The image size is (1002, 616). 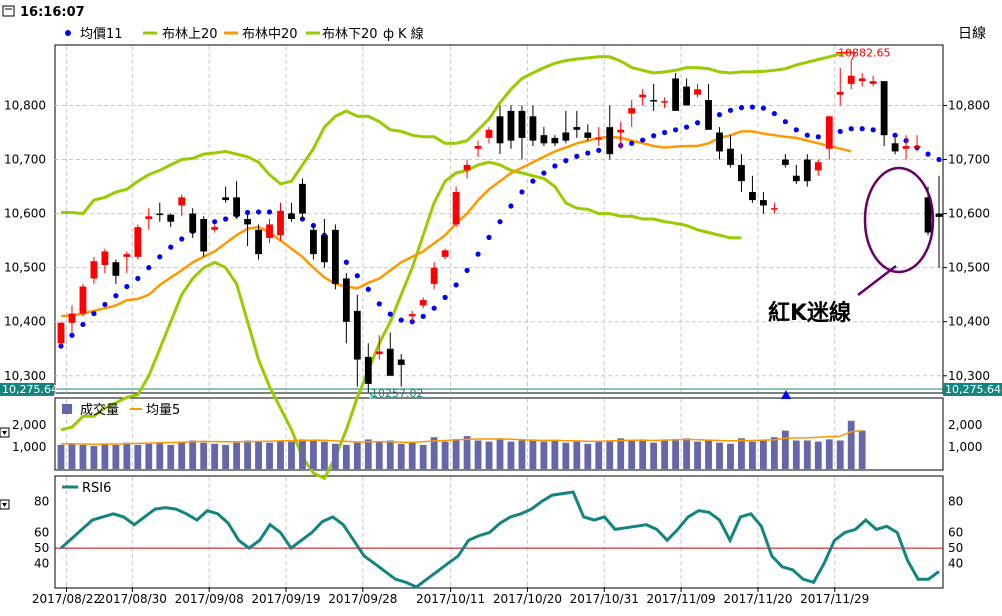 I want to click on volume-legend-marker, so click(x=67, y=409).